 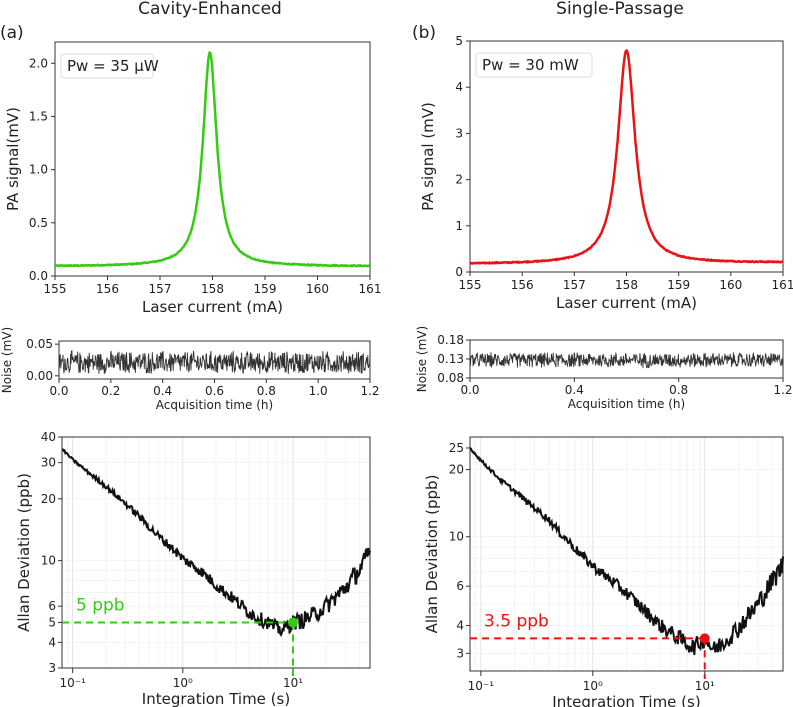 I want to click on a-allan-xtick-label: 10⁻¹, so click(x=72, y=683).